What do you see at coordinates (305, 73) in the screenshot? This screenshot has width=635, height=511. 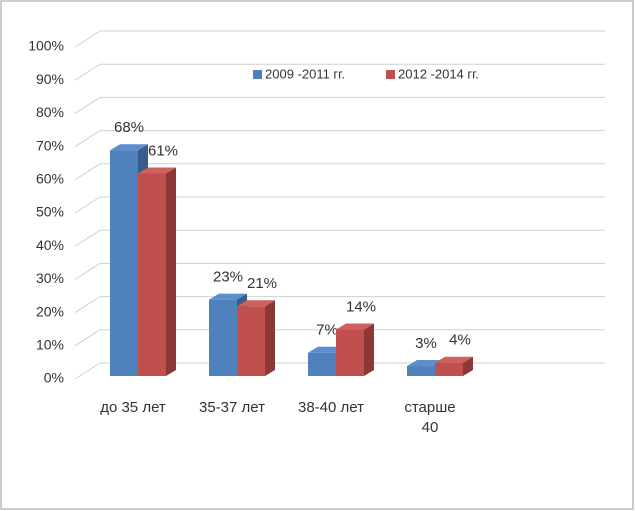 I see `legend-label: 2009 -2011 гг.` at bounding box center [305, 73].